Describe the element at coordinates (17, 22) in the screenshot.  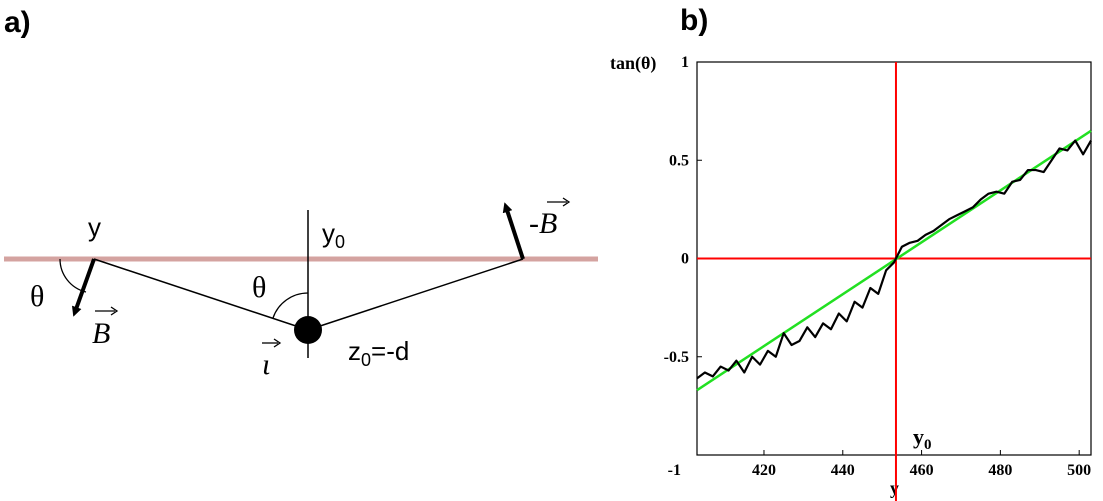
I see `panel-a-label: a)` at that location.